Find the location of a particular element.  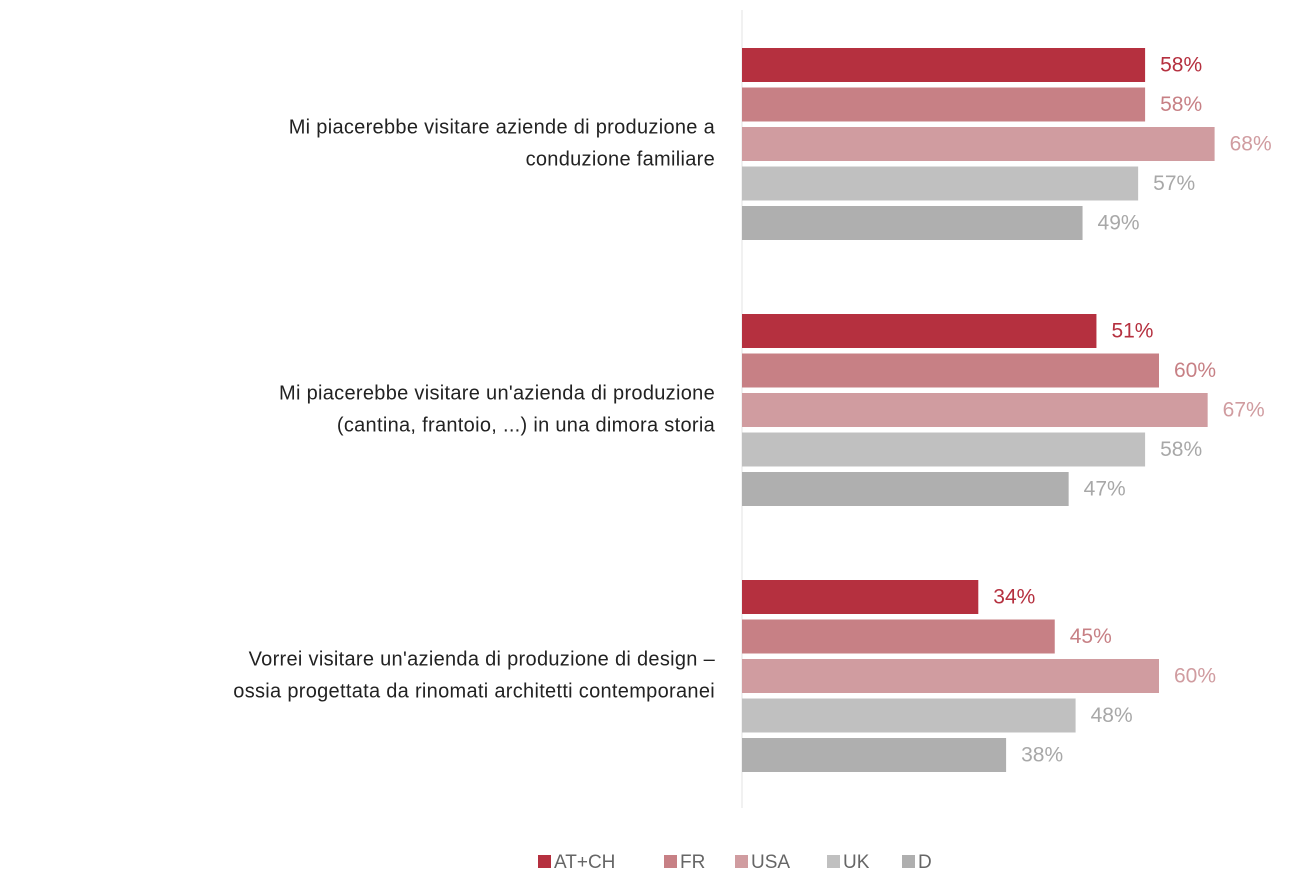

legend-label: D is located at coordinates (925, 862).